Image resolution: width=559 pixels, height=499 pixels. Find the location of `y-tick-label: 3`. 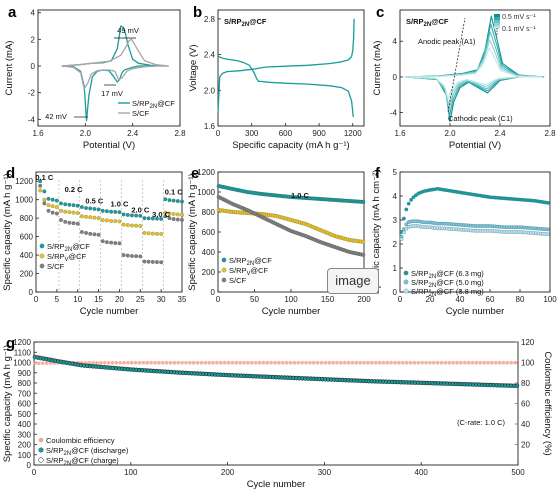

y-tick-label: 3 is located at coordinates (395, 220).